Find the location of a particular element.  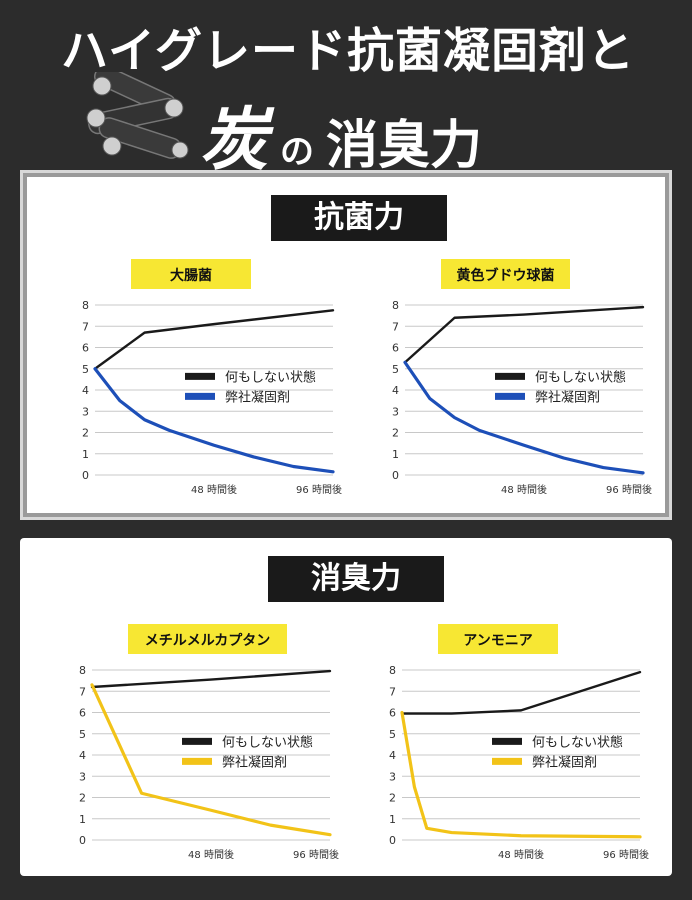

chart-title: 大腸菌 is located at coordinates (191, 275).